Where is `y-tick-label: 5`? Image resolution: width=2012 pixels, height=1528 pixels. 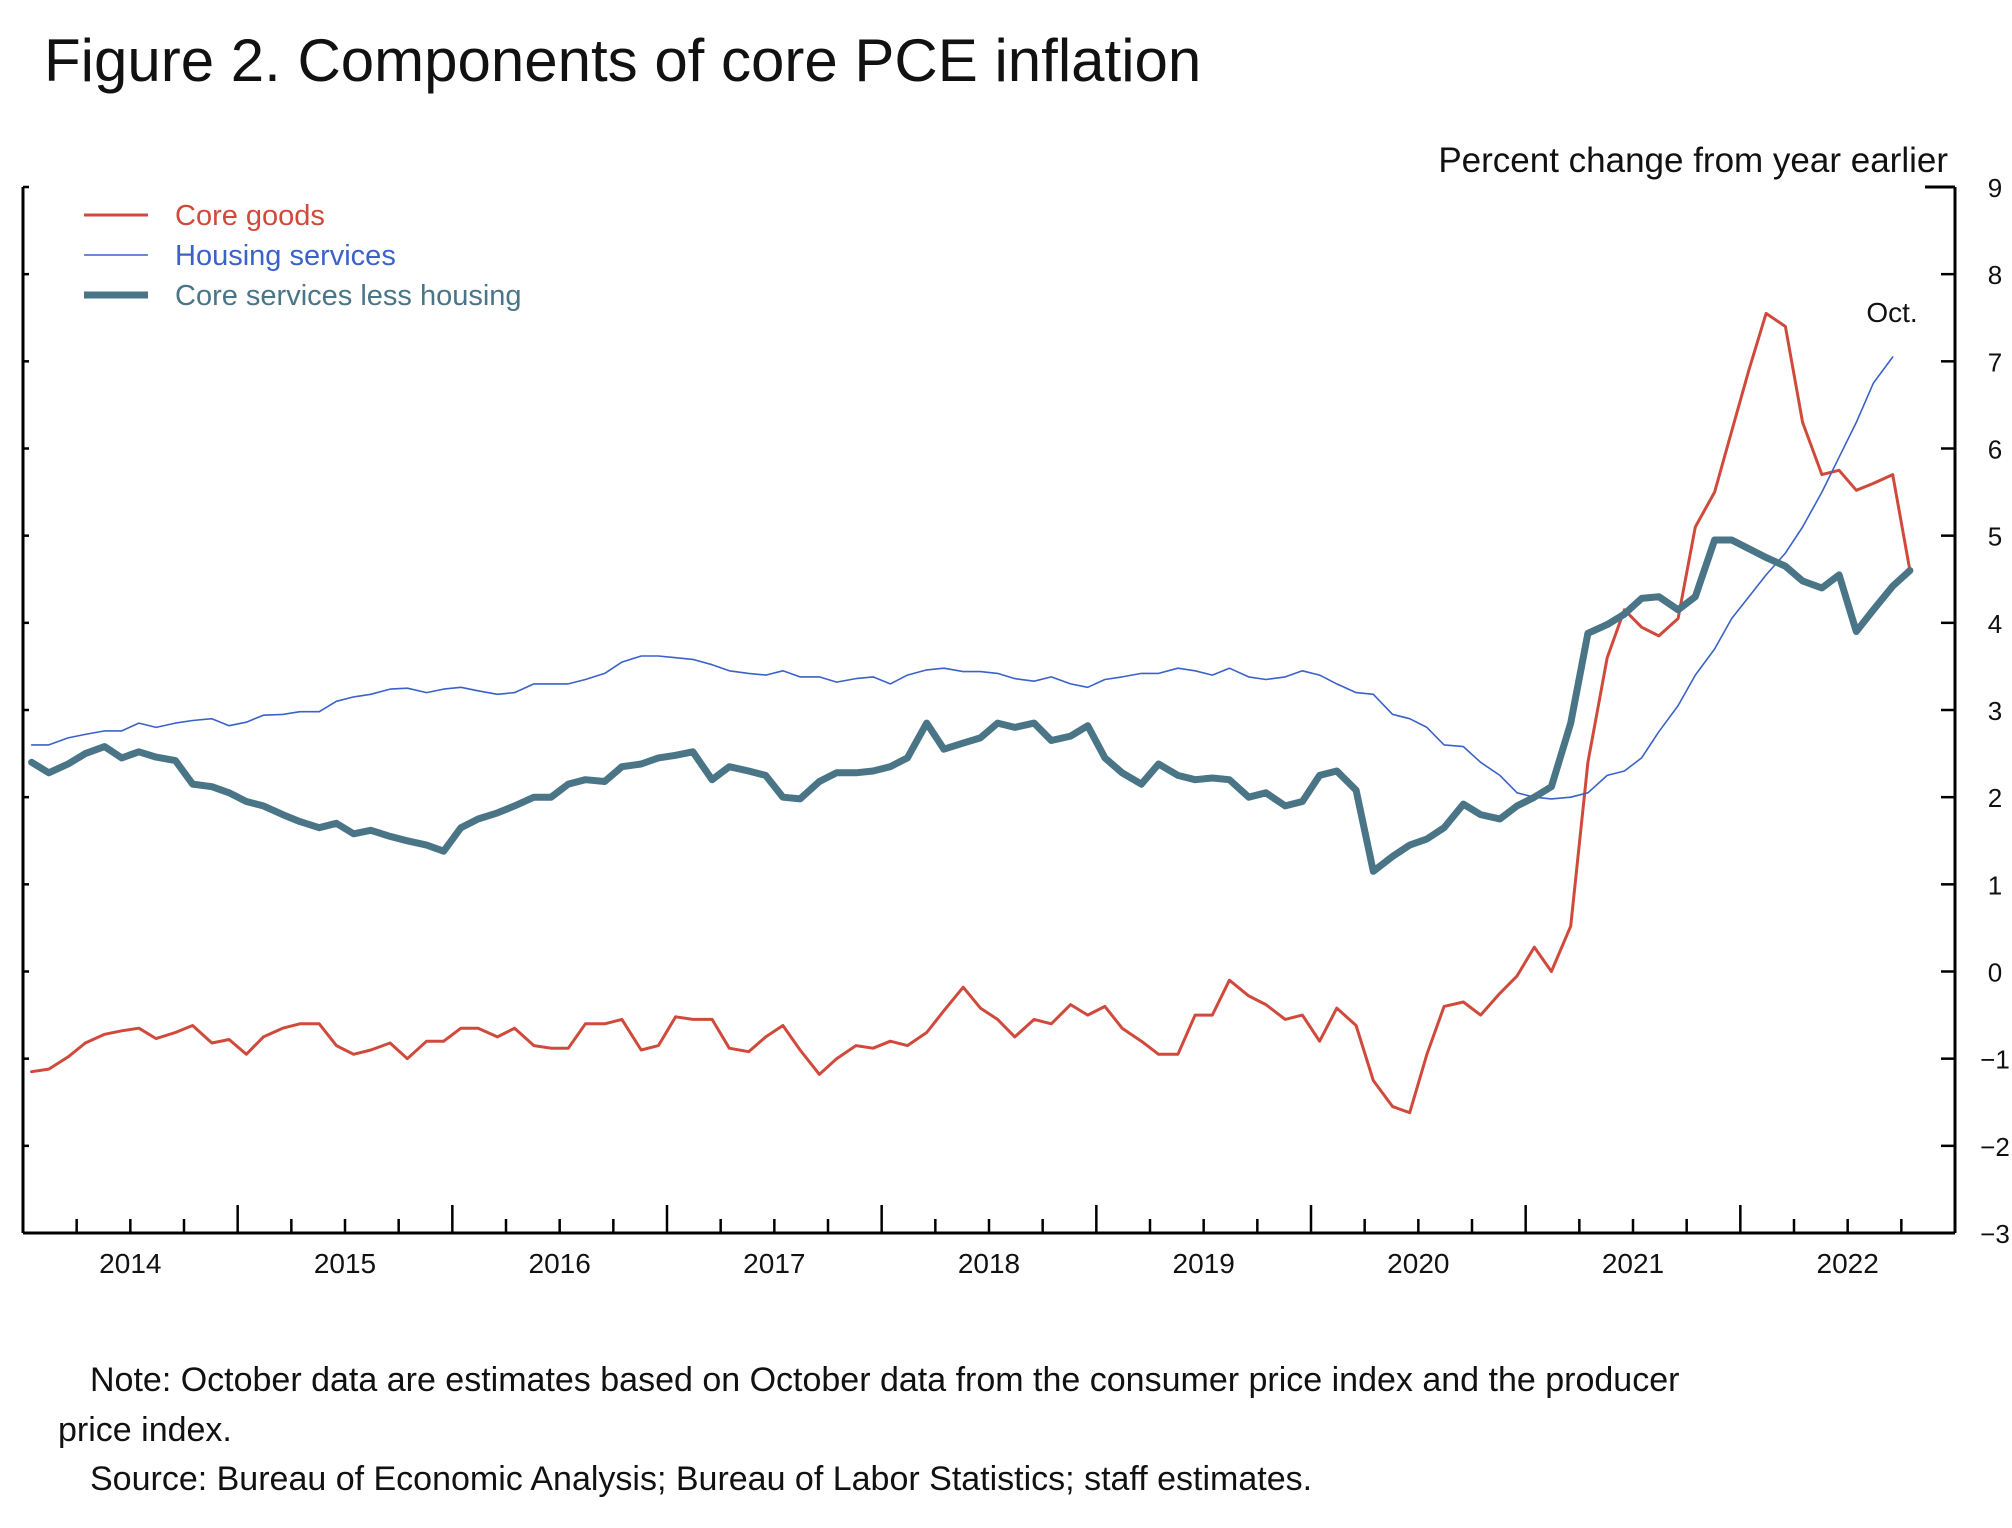
y-tick-label: 5 is located at coordinates (1995, 537).